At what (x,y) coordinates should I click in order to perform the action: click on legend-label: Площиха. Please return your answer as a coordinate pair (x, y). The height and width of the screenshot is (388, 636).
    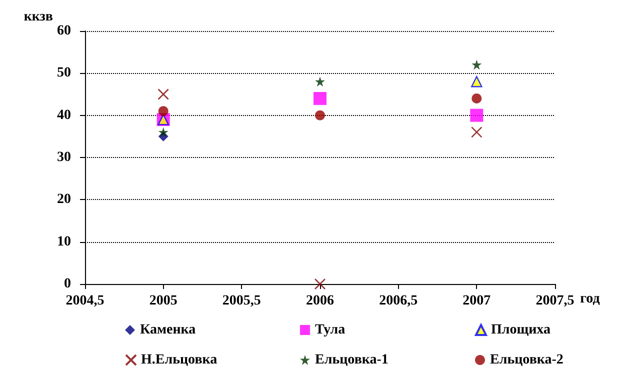
    Looking at the image, I should click on (520, 330).